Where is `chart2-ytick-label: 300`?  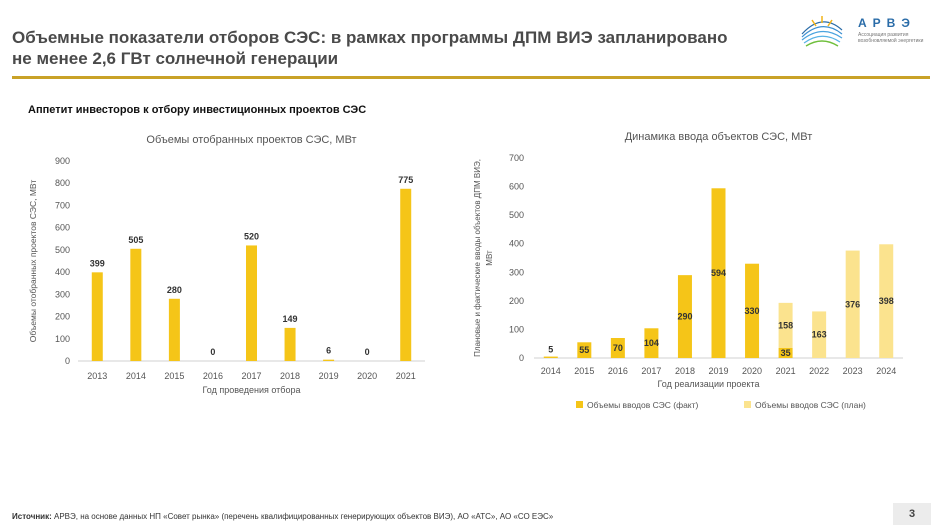 chart2-ytick-label: 300 is located at coordinates (516, 272).